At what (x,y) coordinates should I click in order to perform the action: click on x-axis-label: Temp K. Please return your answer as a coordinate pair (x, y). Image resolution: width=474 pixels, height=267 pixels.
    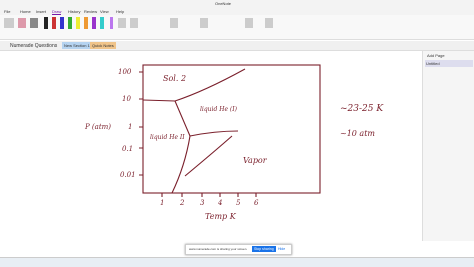
    Looking at the image, I should click on (221, 216).